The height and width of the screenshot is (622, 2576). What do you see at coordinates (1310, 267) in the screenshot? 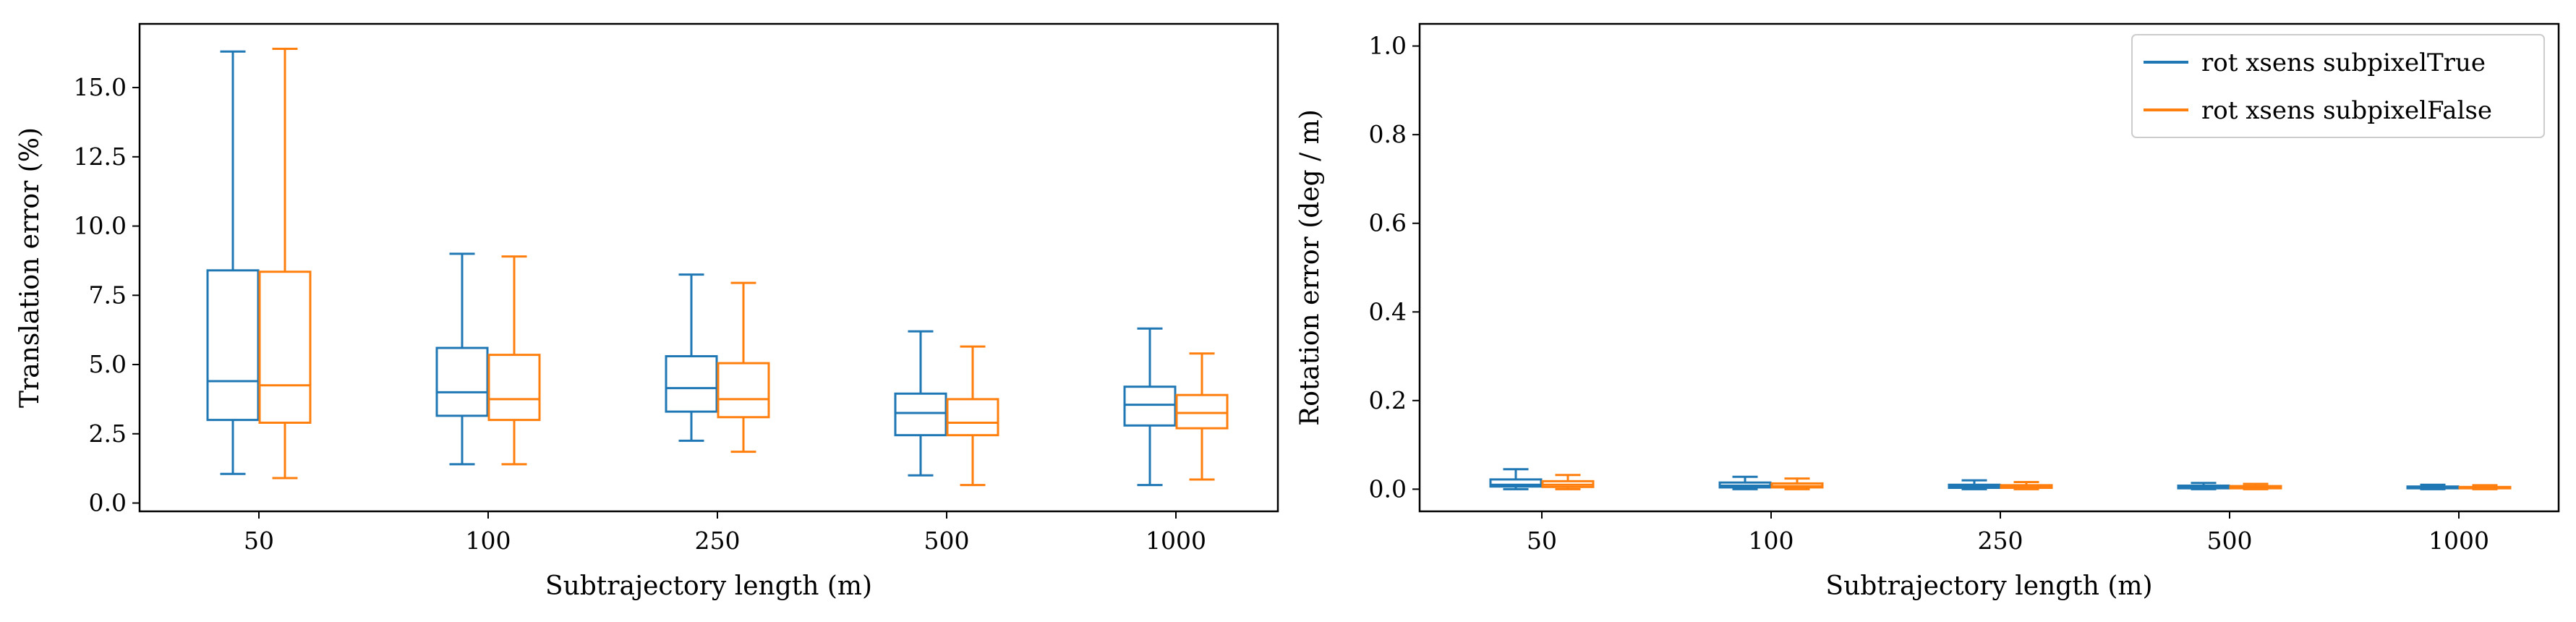
I see `y-axis-label: Rotation error (deg / m)` at bounding box center [1310, 267].